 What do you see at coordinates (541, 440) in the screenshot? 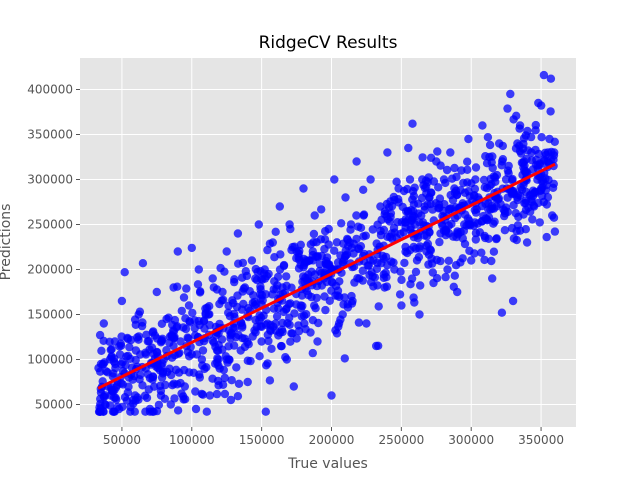
I see `x-tick-label: 350000` at bounding box center [541, 440].